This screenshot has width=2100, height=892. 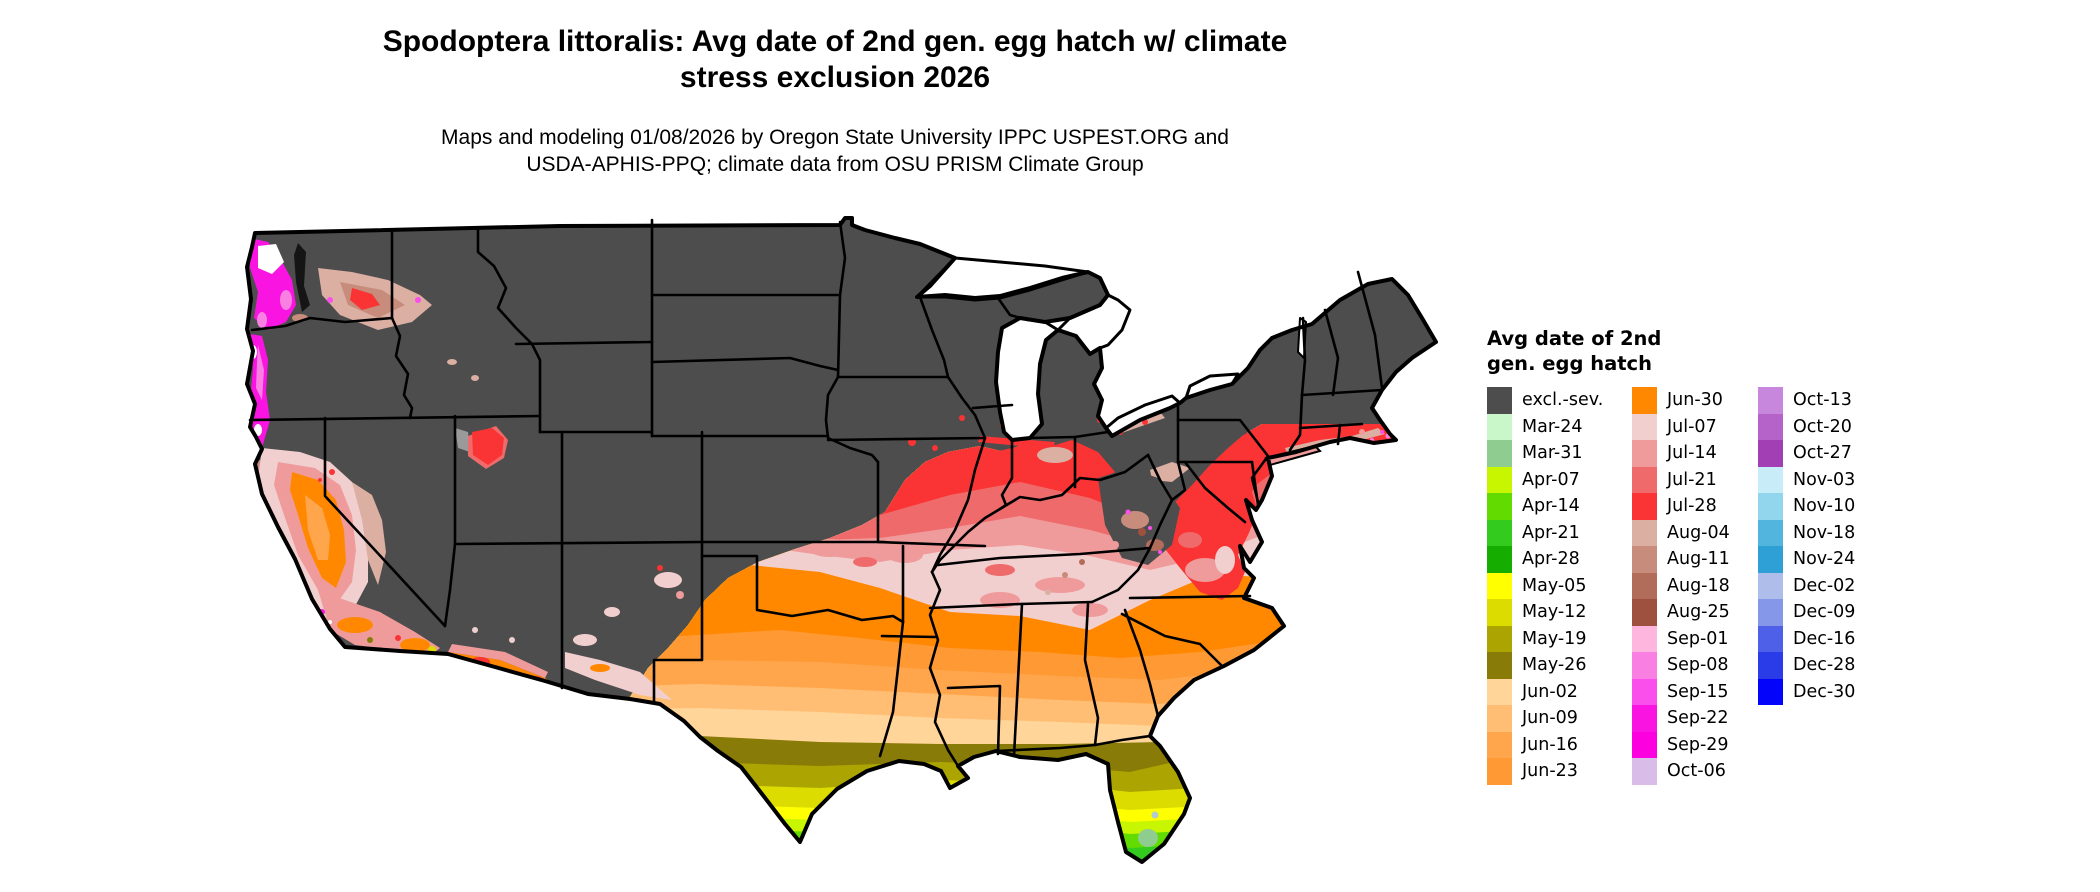 What do you see at coordinates (835, 77) in the screenshot?
I see `title-line-2: stress exclusion 2026` at bounding box center [835, 77].